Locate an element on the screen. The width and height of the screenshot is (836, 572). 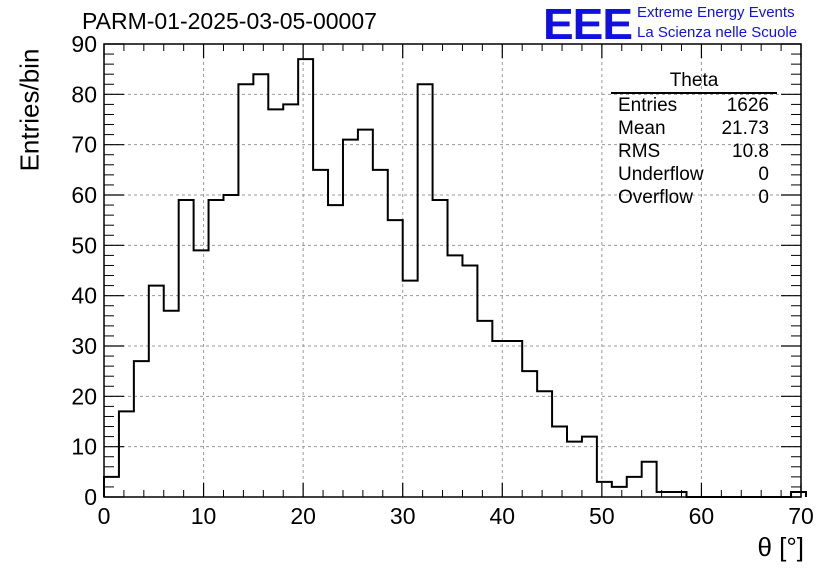
y-tick-label: 90 is located at coordinates (84, 44).